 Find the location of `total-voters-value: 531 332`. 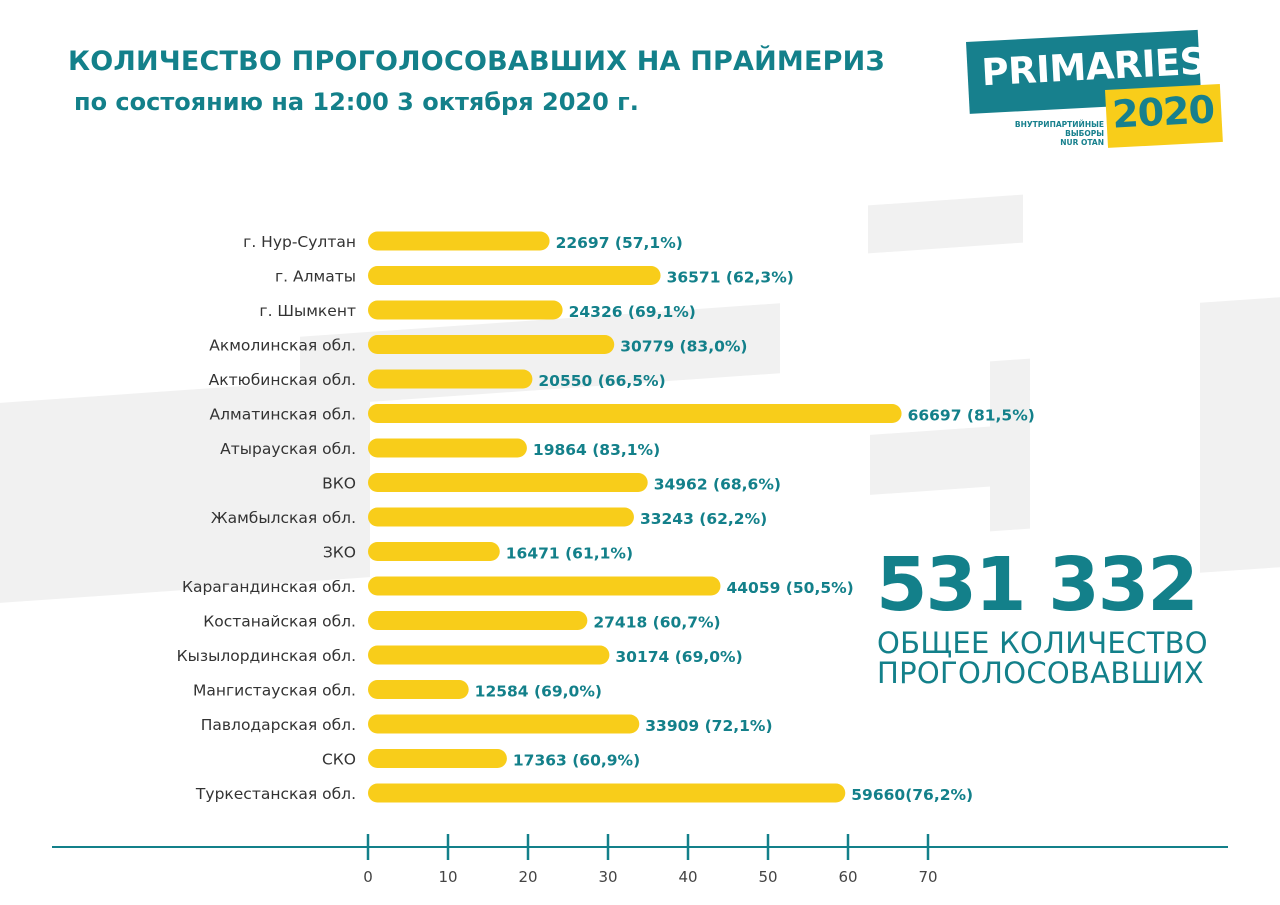

total-voters-value: 531 332 is located at coordinates (1037, 585).